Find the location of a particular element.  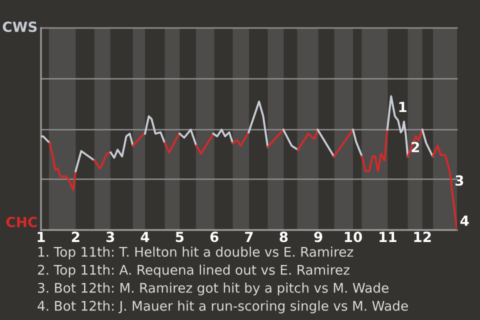

text: 3. Bot 12th: M. Ramirez got hit by a pitch vs M. Wade is located at coordinates (213, 289).